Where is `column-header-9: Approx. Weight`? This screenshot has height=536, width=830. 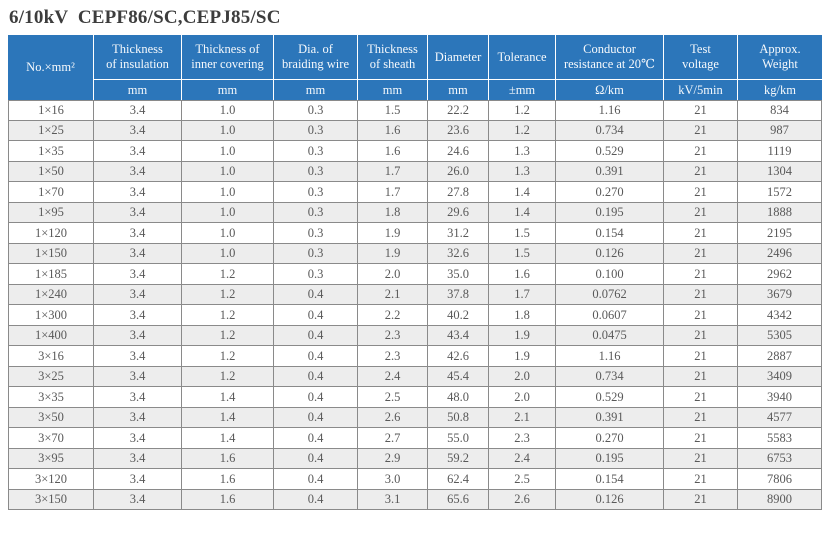
column-header-9: Approx. Weight is located at coordinates (780, 57).